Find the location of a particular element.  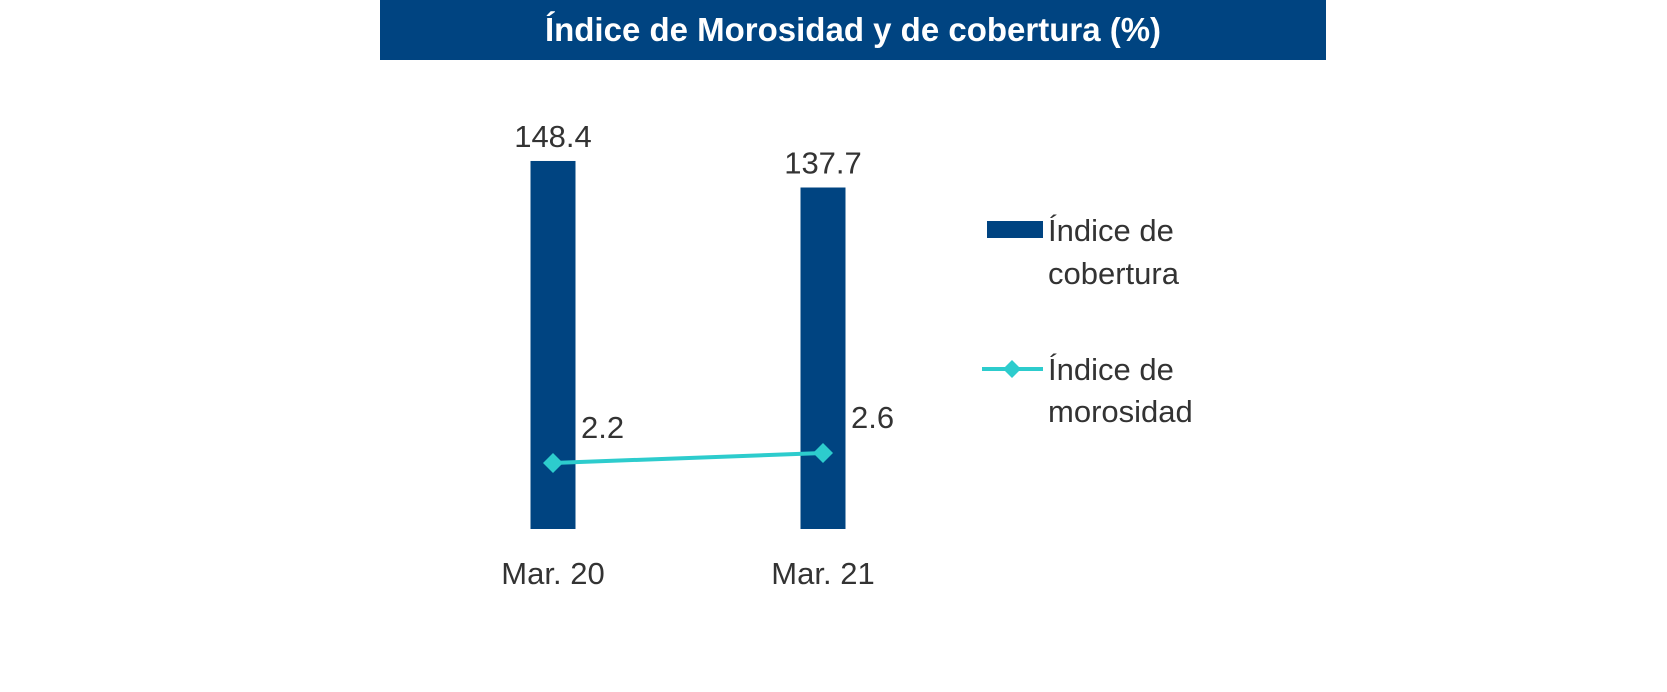

legend-label-morosidad-2: morosidad is located at coordinates (1120, 411).